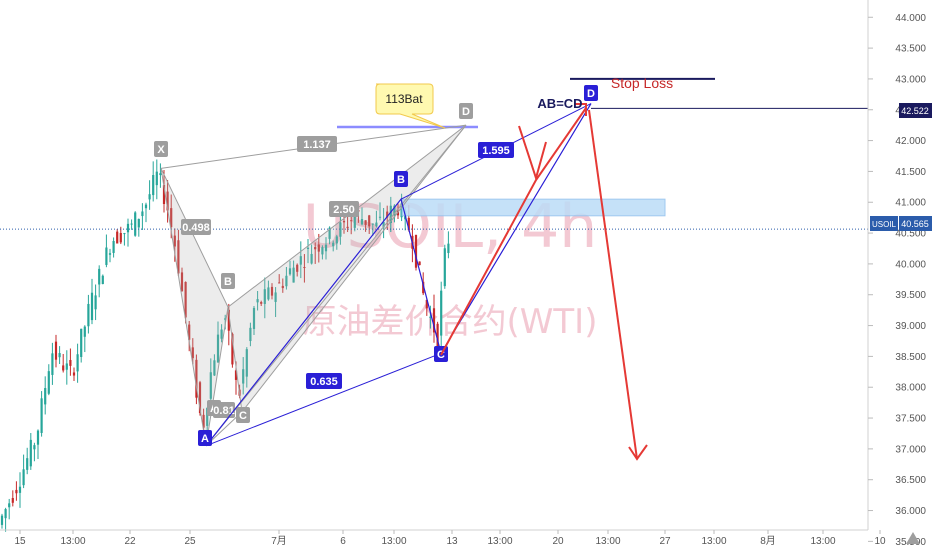 This screenshot has height=550, width=932. What do you see at coordinates (499, 541) in the screenshot?
I see `time-tick-label: 13:00` at bounding box center [499, 541].